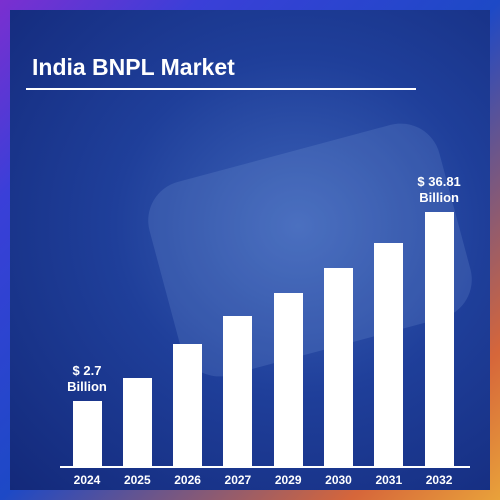 Image resolution: width=500 pixels, height=500 pixels. What do you see at coordinates (338, 480) in the screenshot?
I see `x-tick-label: 2030` at bounding box center [338, 480].